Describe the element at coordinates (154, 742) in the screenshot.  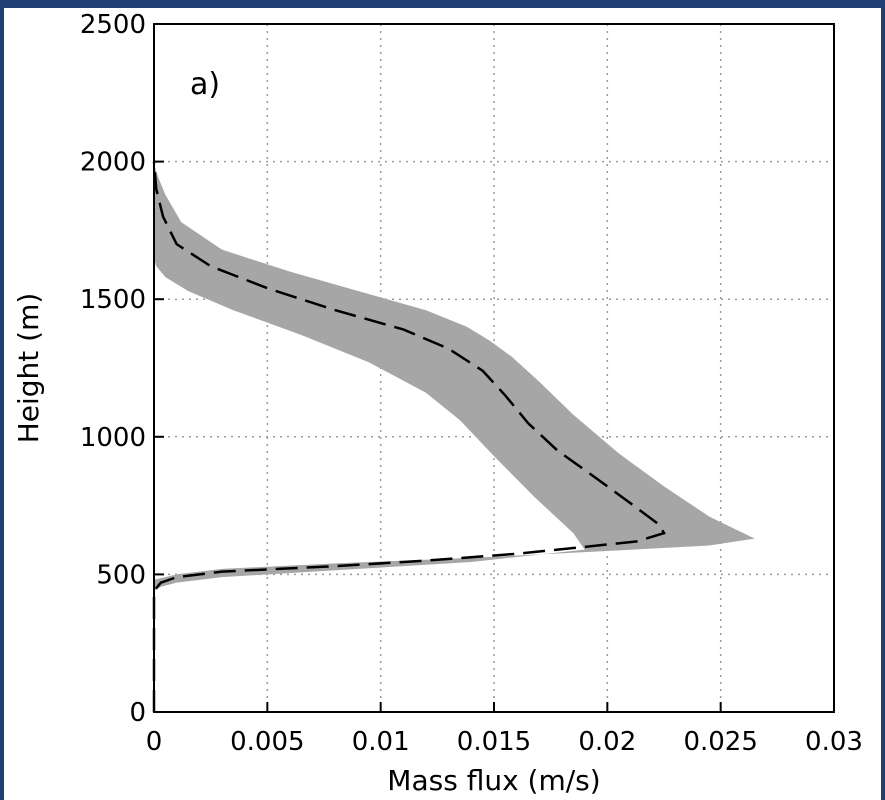
I see `x-tick-label: 0` at that location.